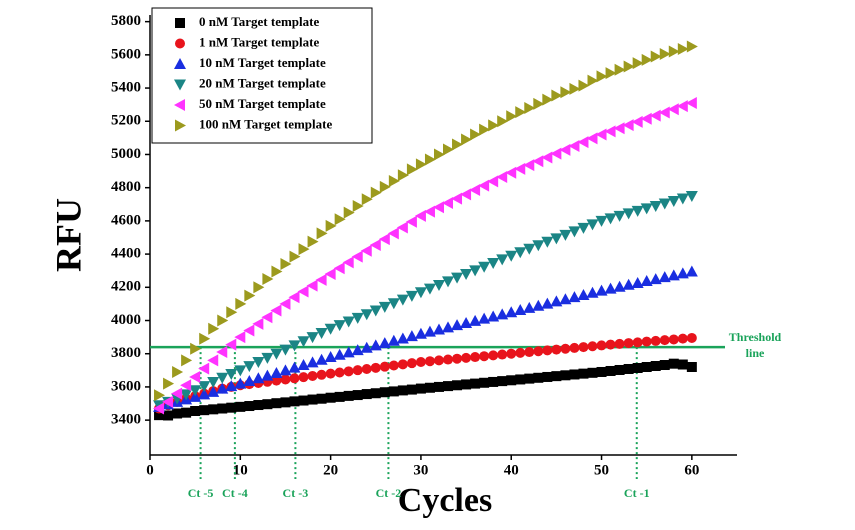 The image size is (855, 530). What do you see at coordinates (126, 121) in the screenshot?
I see `y-tick-label: 5200` at bounding box center [126, 121].